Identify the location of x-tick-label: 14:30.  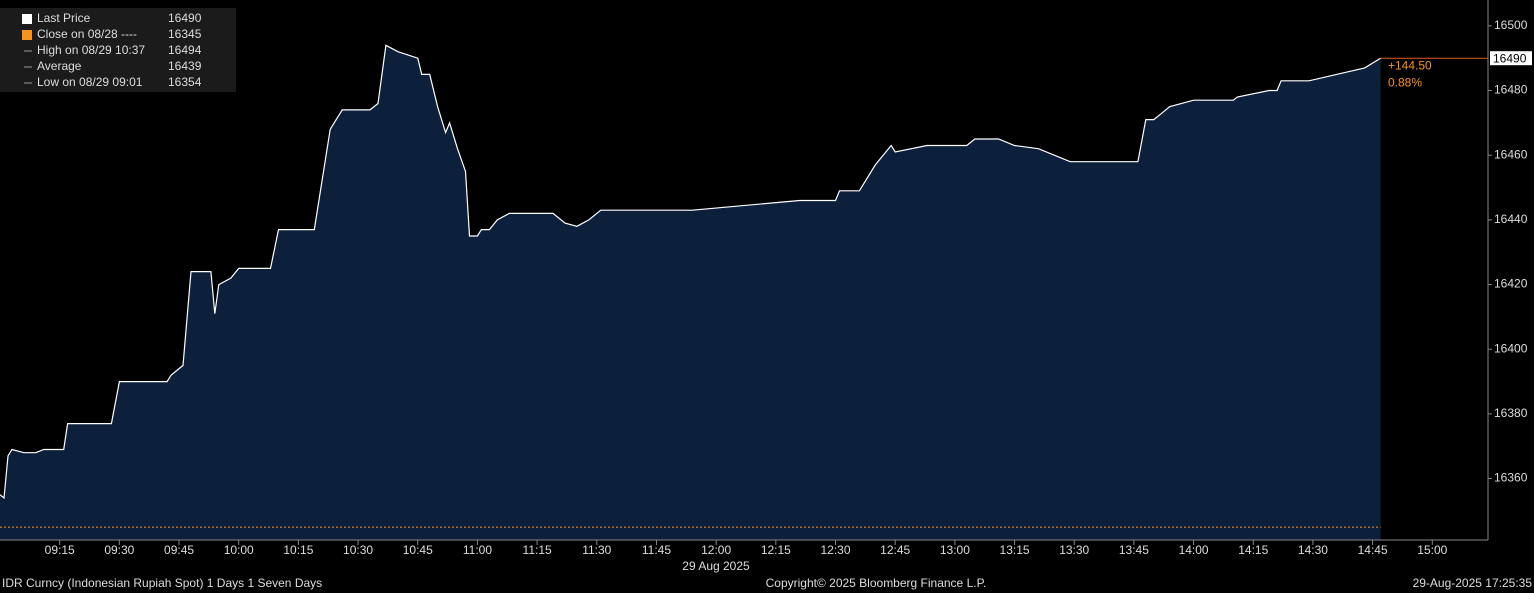
(1313, 550).